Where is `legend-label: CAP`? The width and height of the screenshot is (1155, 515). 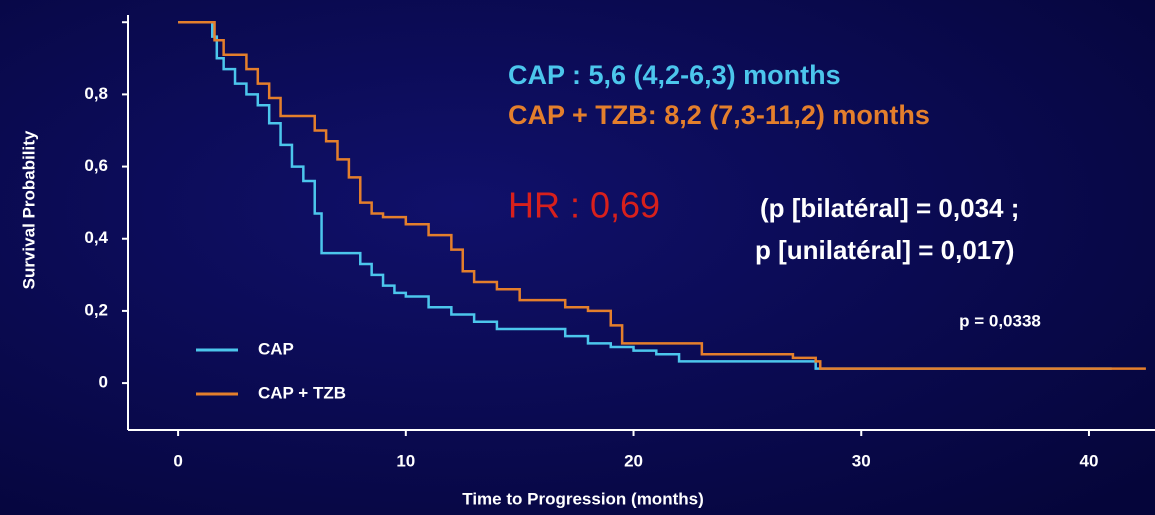
legend-label: CAP is located at coordinates (276, 348).